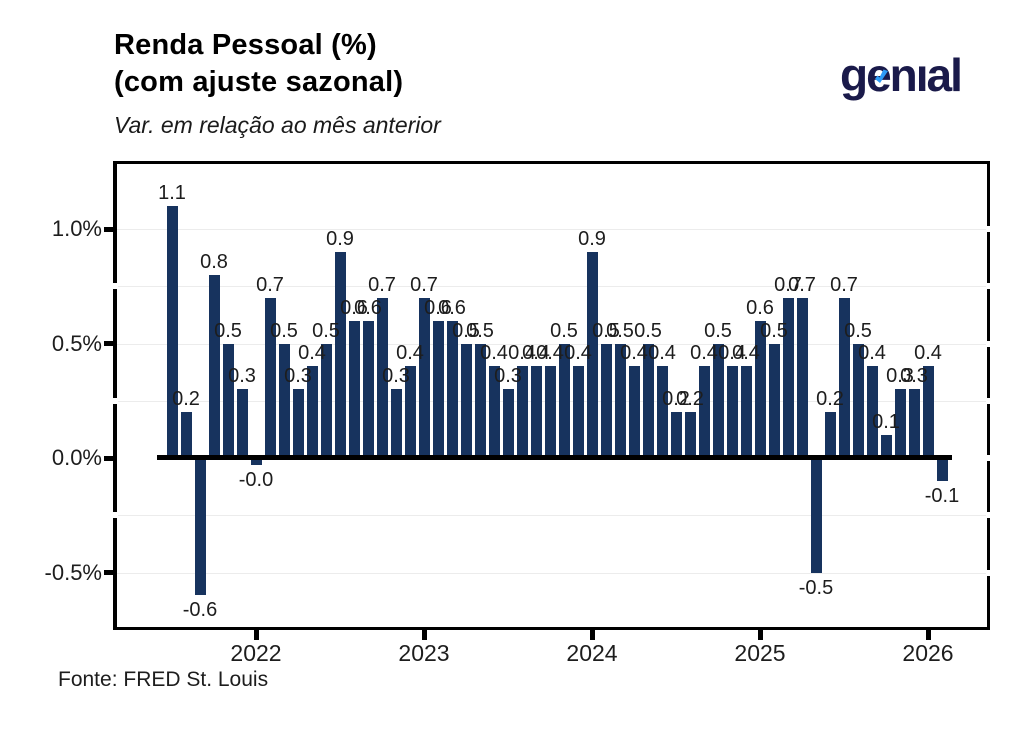 This screenshot has width=1024, height=731. I want to click on zero-axis-line, so click(554, 457).